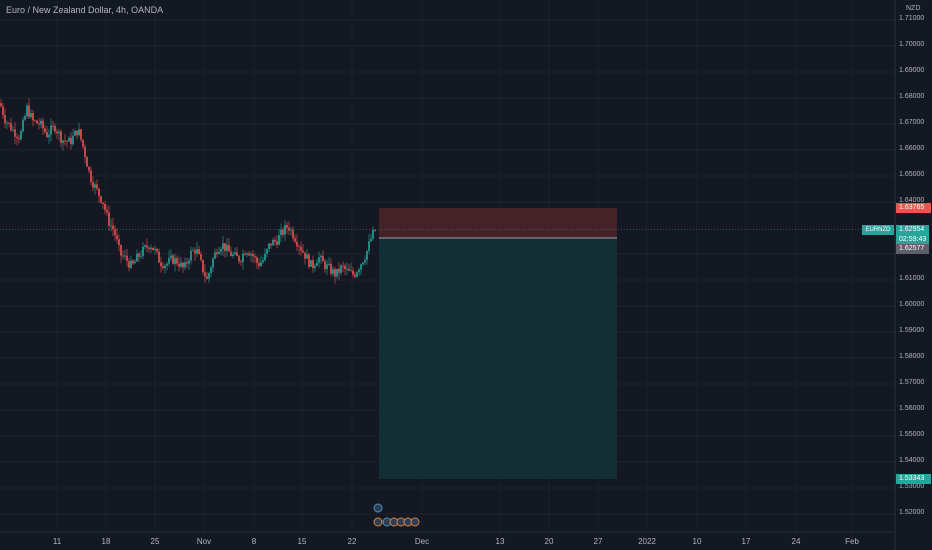 Image resolution: width=932 pixels, height=550 pixels. What do you see at coordinates (498, 358) in the screenshot?
I see `take-profit-zone` at bounding box center [498, 358].